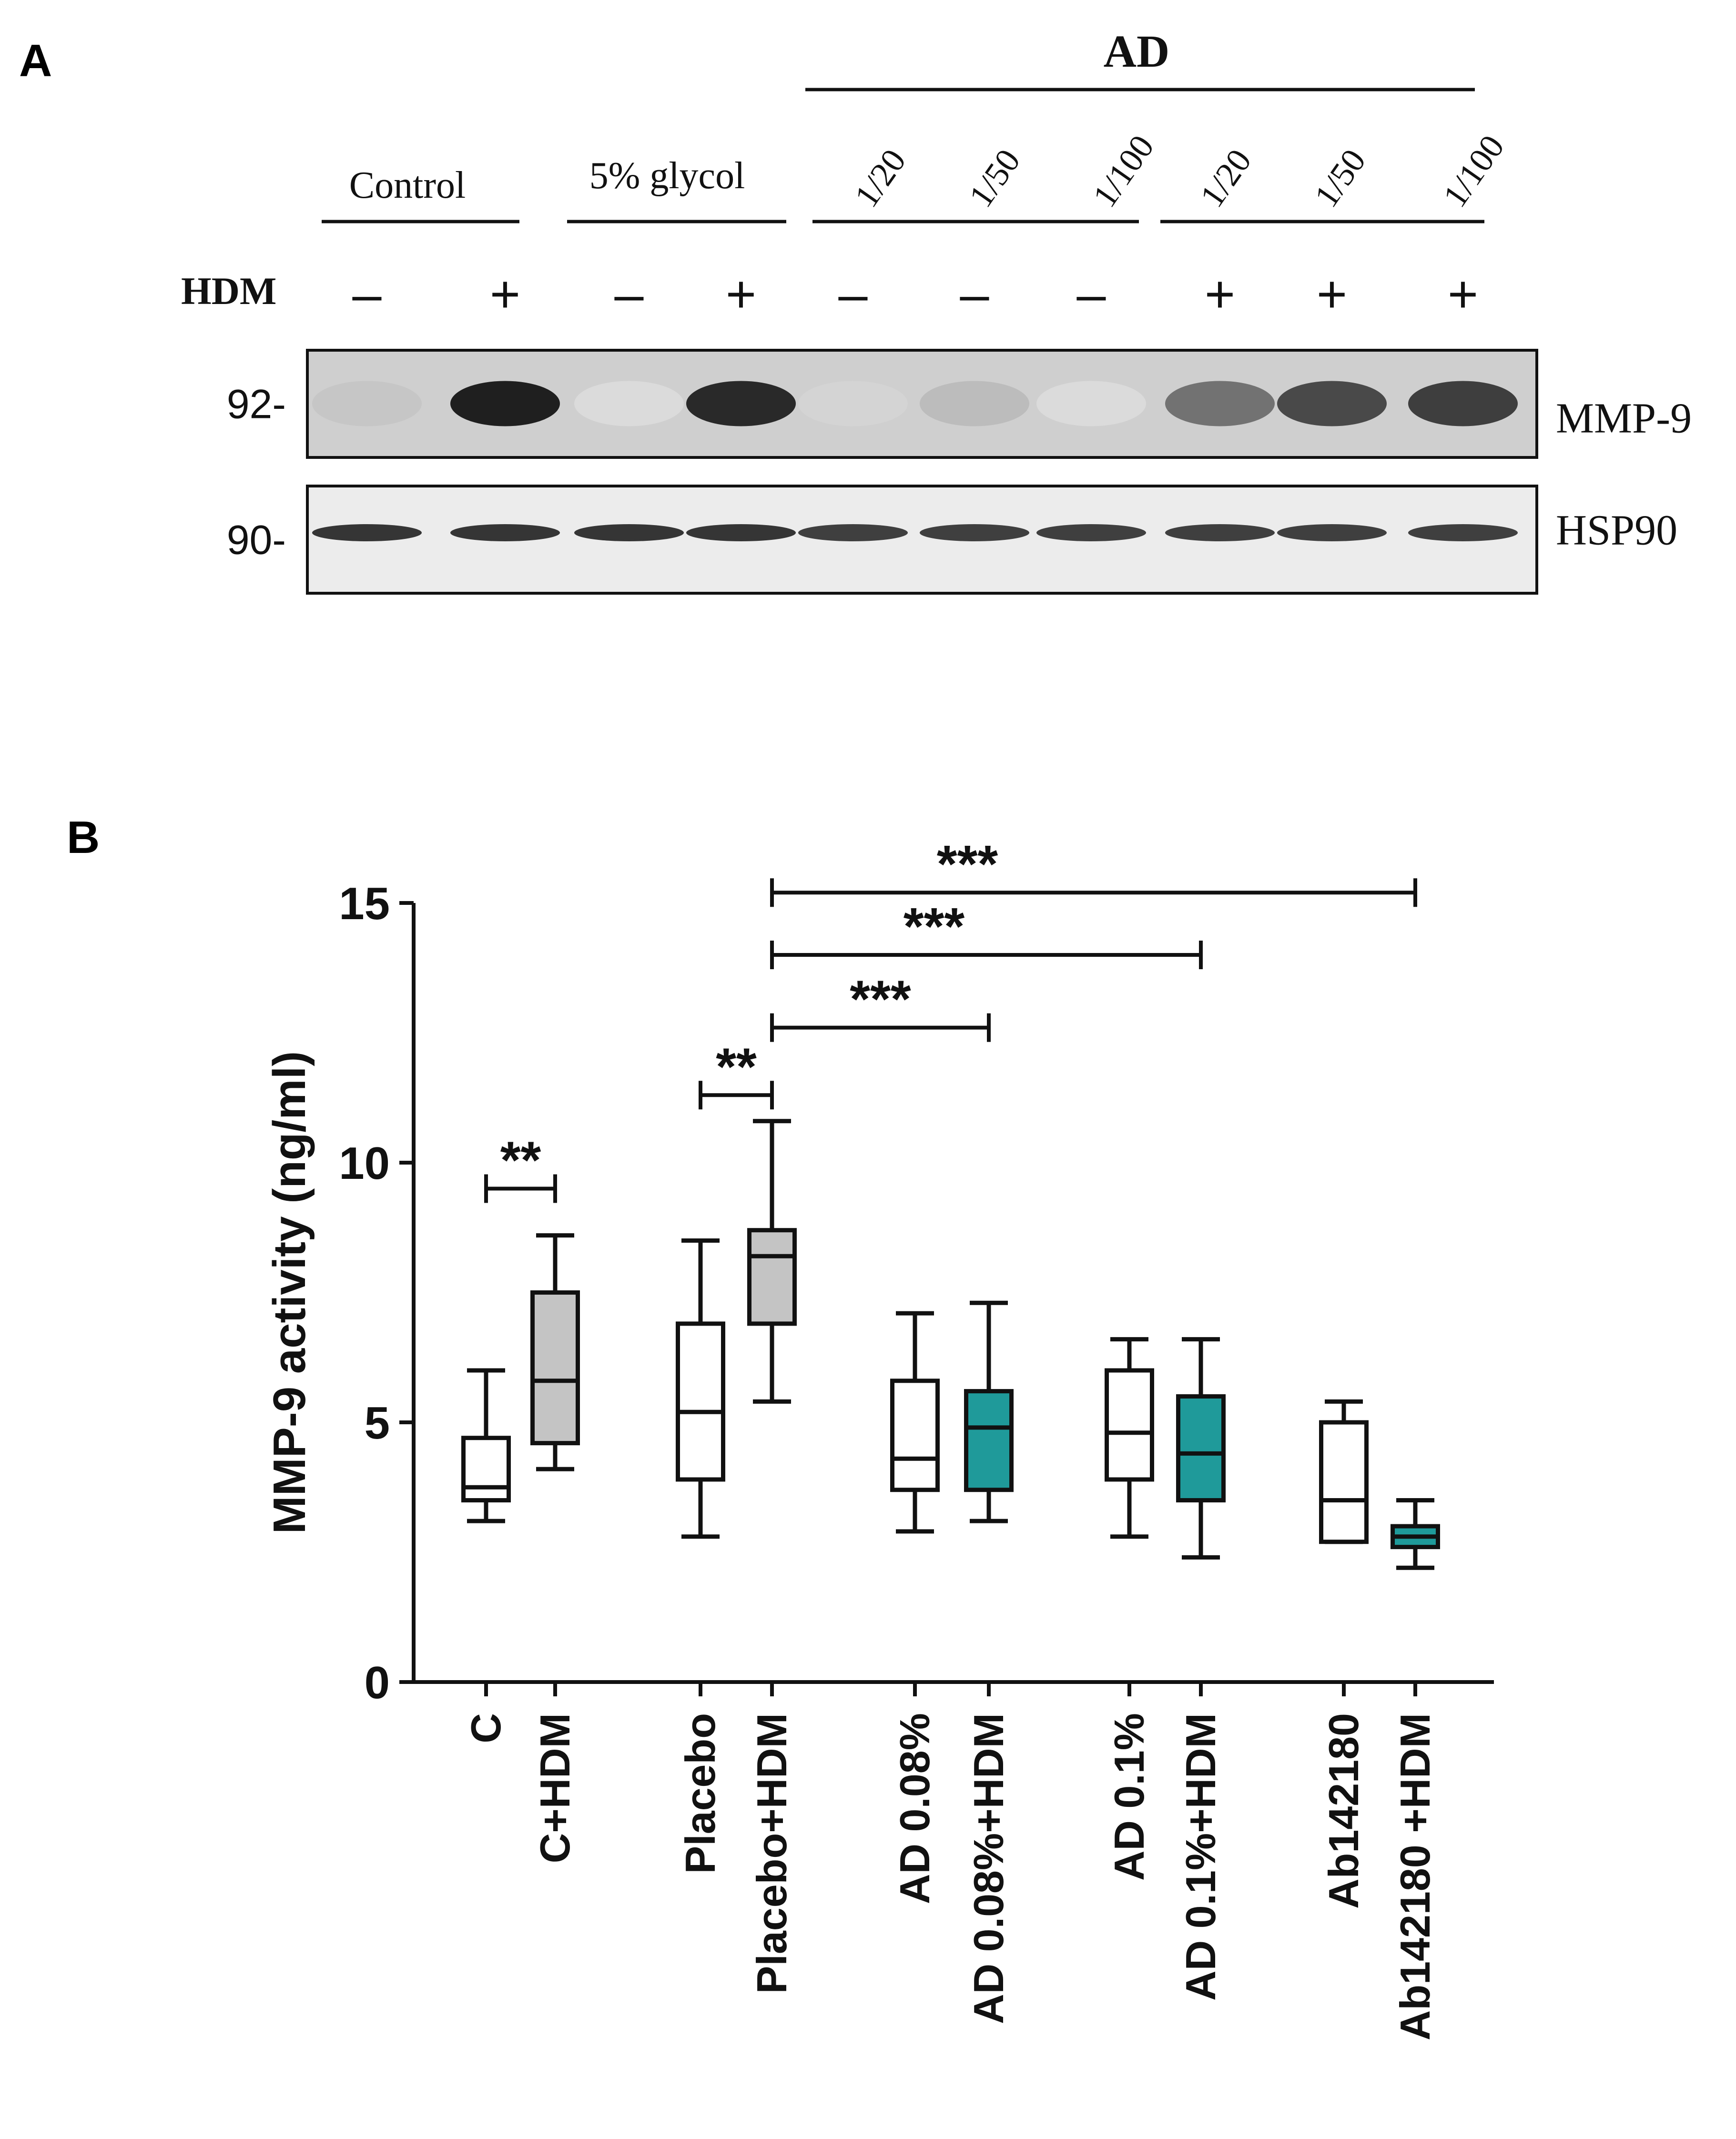  What do you see at coordinates (377, 1423) in the screenshot?
I see `y-tick-label: 5` at bounding box center [377, 1423].